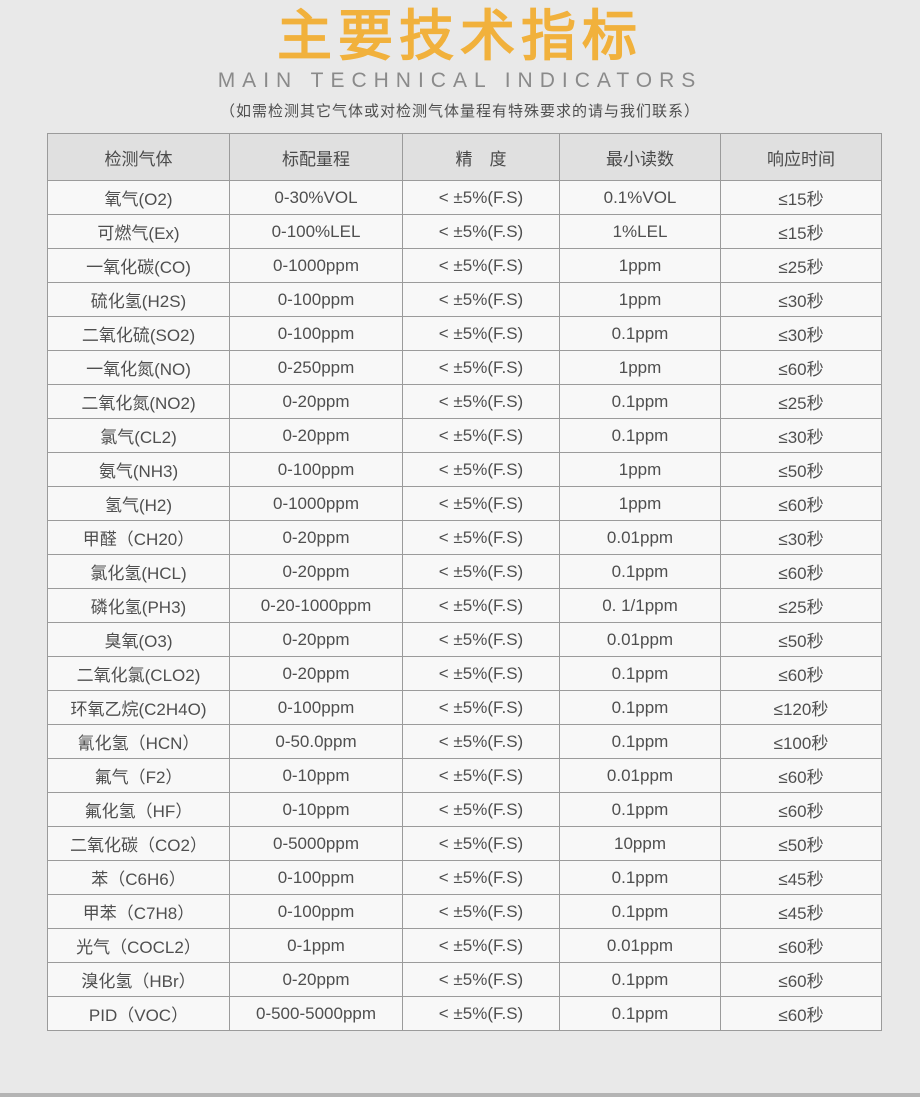 The width and height of the screenshot is (920, 1097). I want to click on cell-gas: 磷化氢(PH3), so click(138, 605).